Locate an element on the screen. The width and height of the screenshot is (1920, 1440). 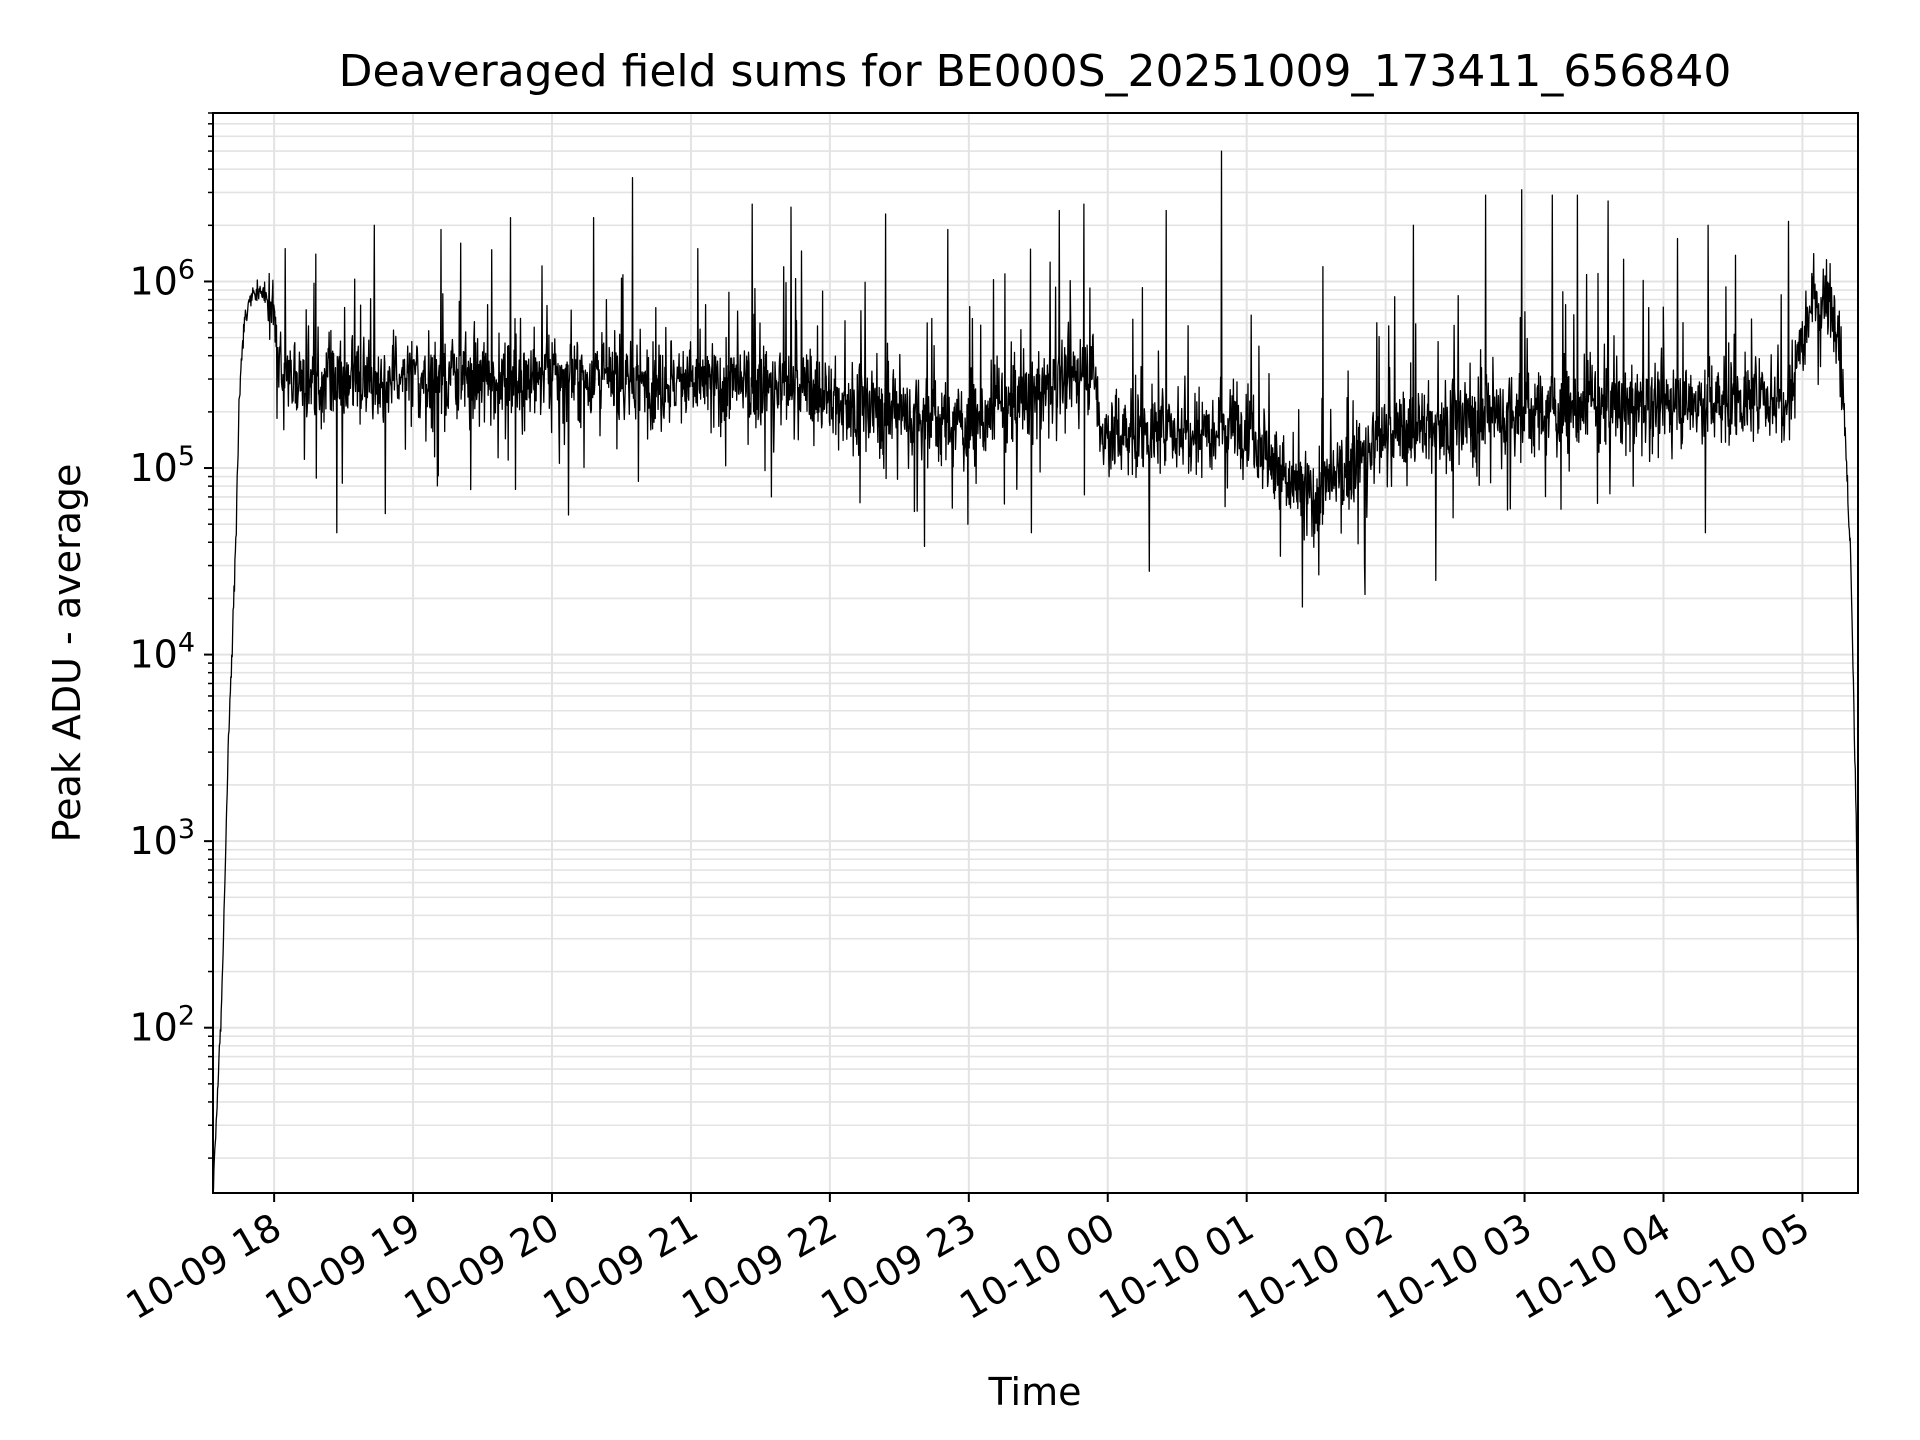
x-axis-label: Time is located at coordinates (1035, 1392).